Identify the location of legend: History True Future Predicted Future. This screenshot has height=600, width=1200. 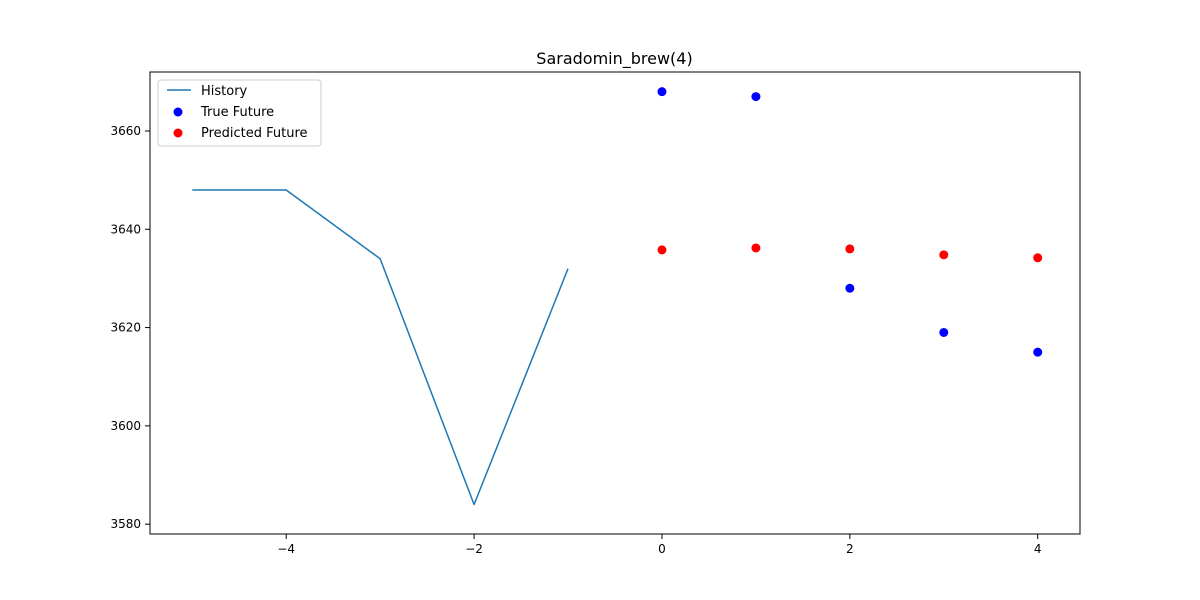
(239, 113).